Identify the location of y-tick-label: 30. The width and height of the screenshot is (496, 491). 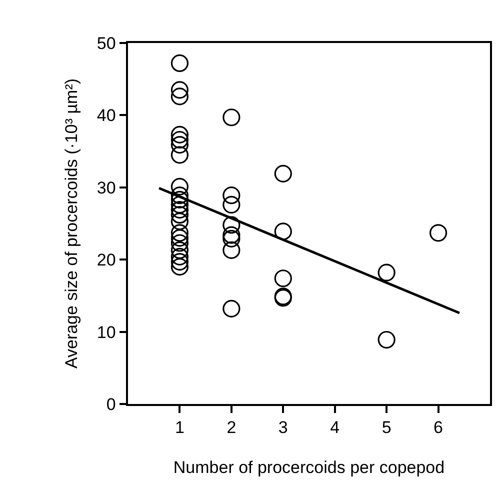
(106, 188).